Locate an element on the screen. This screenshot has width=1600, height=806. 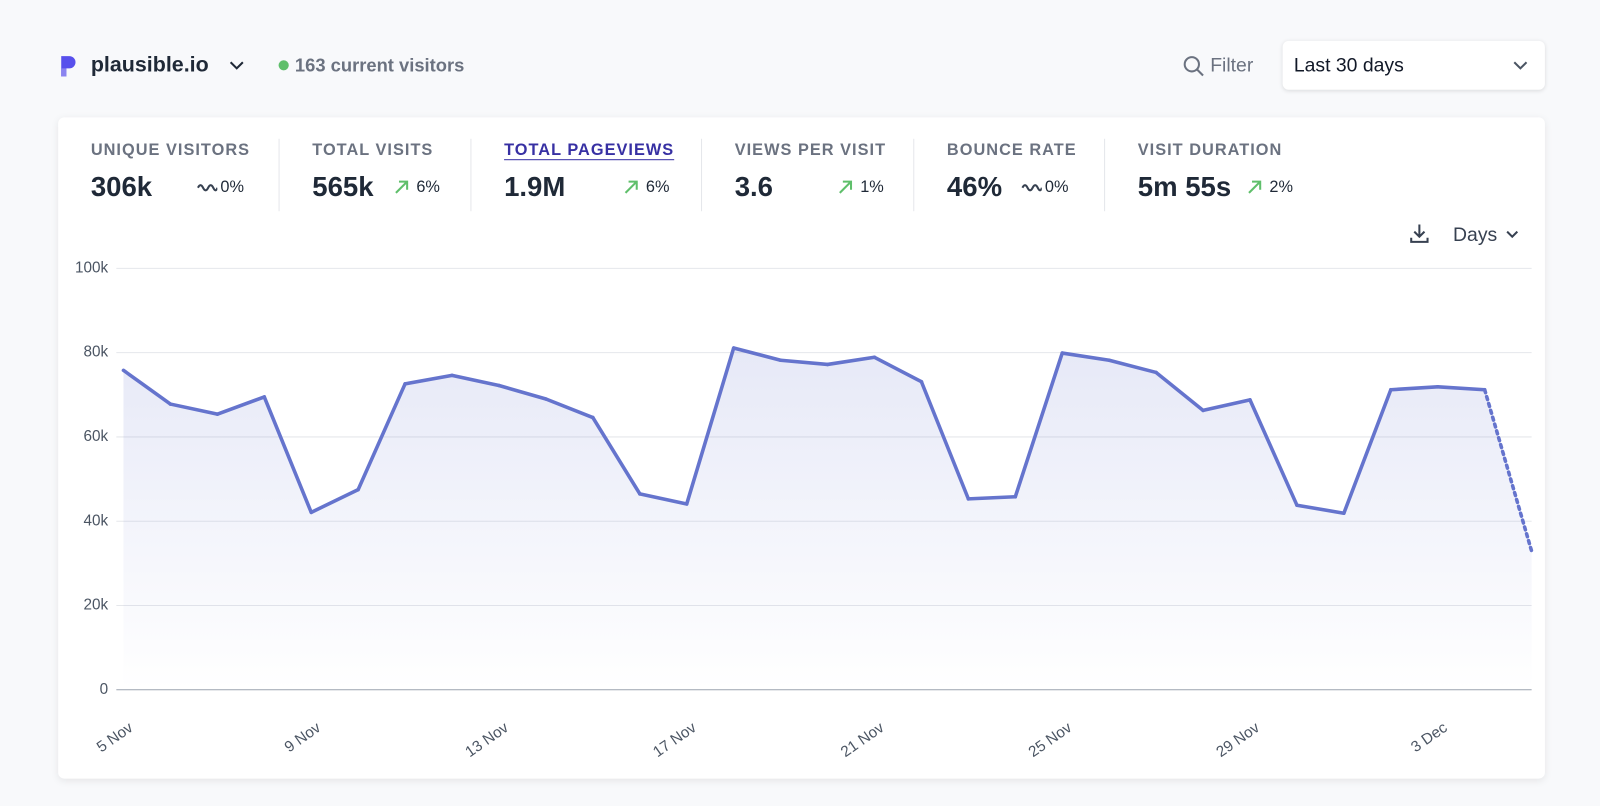
y-tick-label: 20k is located at coordinates (95, 605).